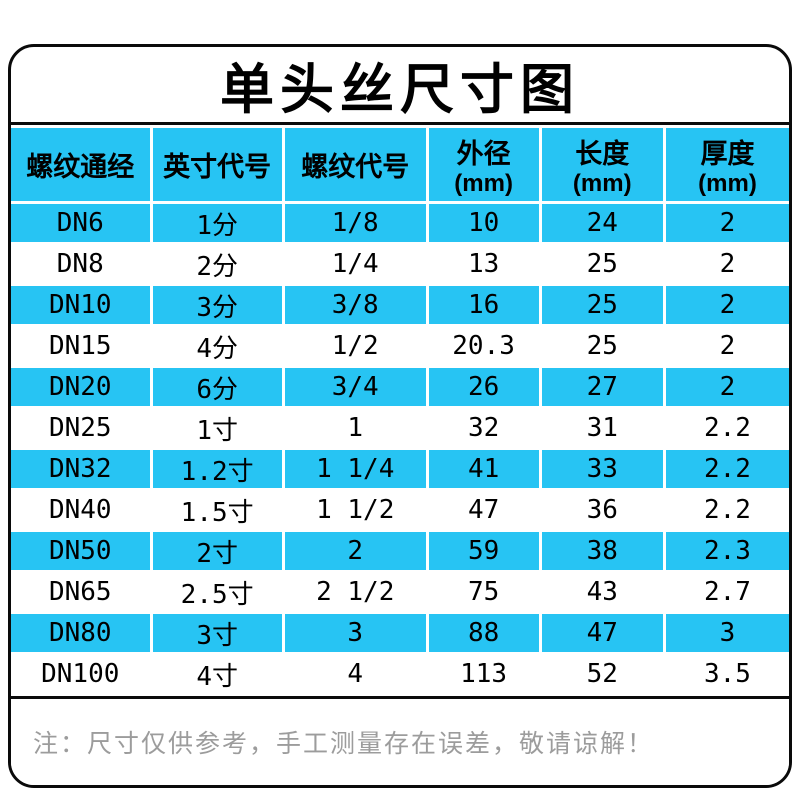 Image resolution: width=800 pixels, height=800 pixels. What do you see at coordinates (355, 674) in the screenshot?
I see `table-cell: 4` at bounding box center [355, 674].